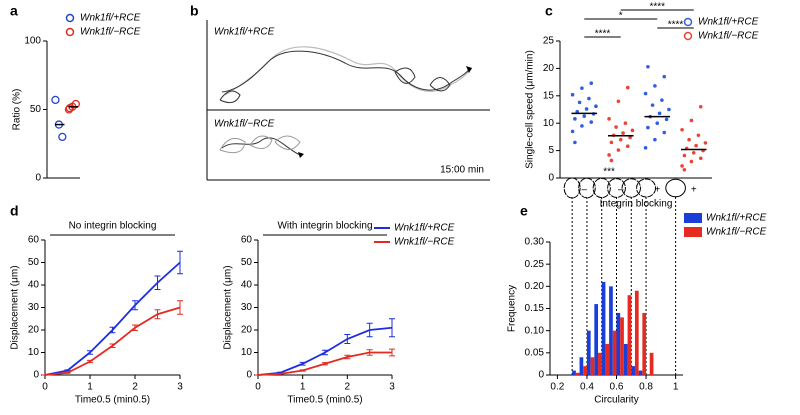  I want to click on series-line, so click(112, 318).